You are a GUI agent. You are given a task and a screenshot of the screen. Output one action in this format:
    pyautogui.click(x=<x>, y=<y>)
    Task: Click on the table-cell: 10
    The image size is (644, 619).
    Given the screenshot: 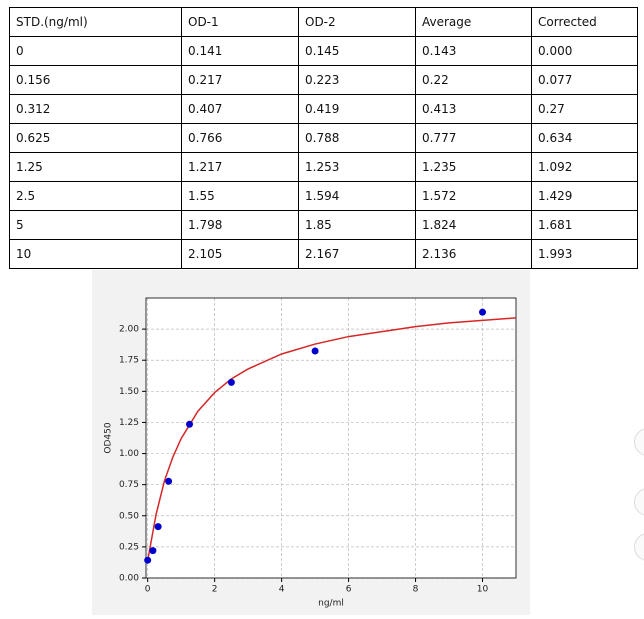 What is the action you would take?
    pyautogui.click(x=95, y=254)
    